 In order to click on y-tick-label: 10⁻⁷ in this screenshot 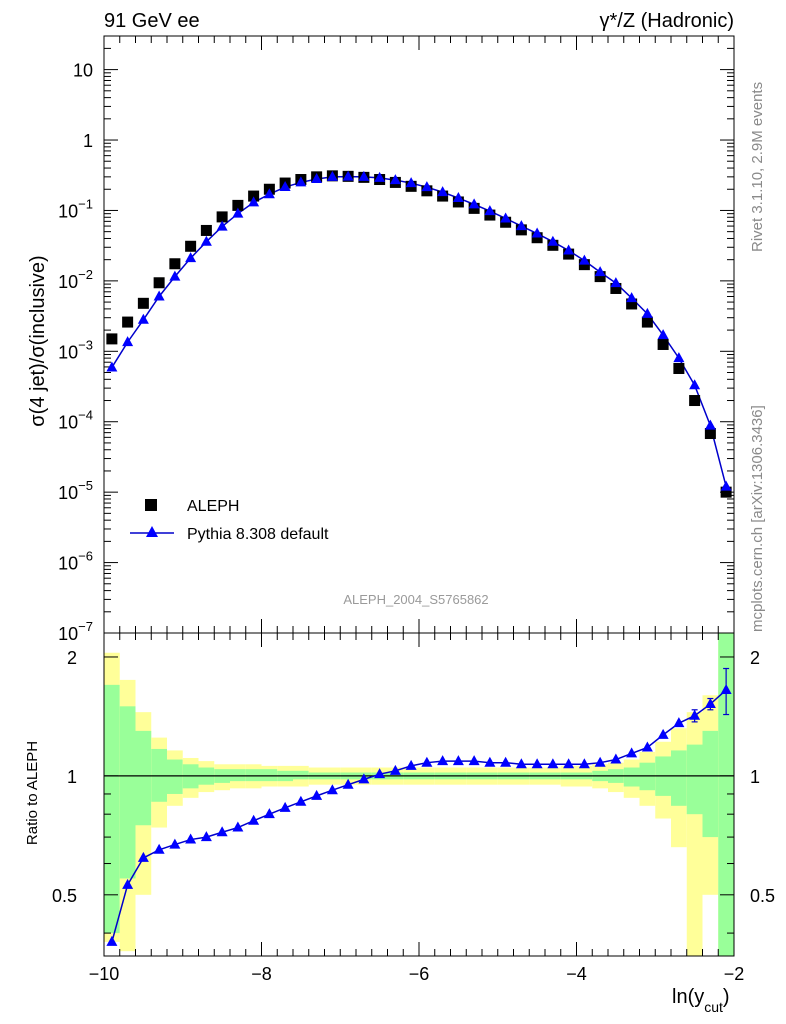, I will do `click(75, 631)`.